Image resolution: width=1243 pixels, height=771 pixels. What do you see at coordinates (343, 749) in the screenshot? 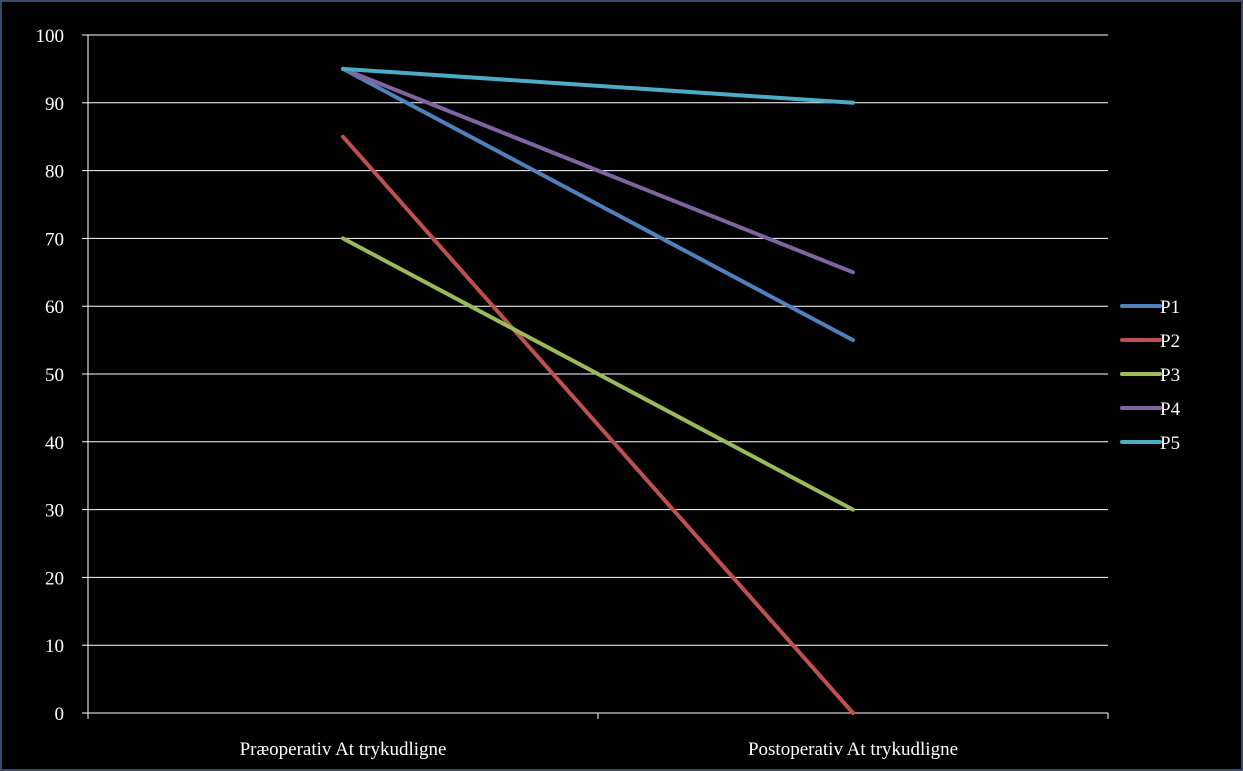
I see `x-tick-label: Præoperativ At trykudligne` at bounding box center [343, 749].